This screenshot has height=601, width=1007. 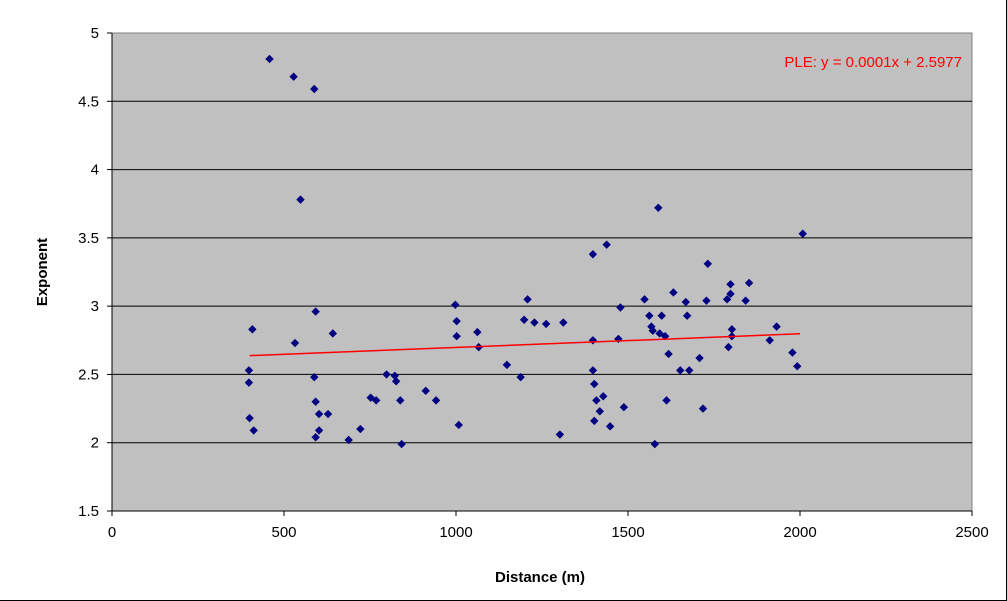 I want to click on y-tick-label: 5, so click(x=95, y=33).